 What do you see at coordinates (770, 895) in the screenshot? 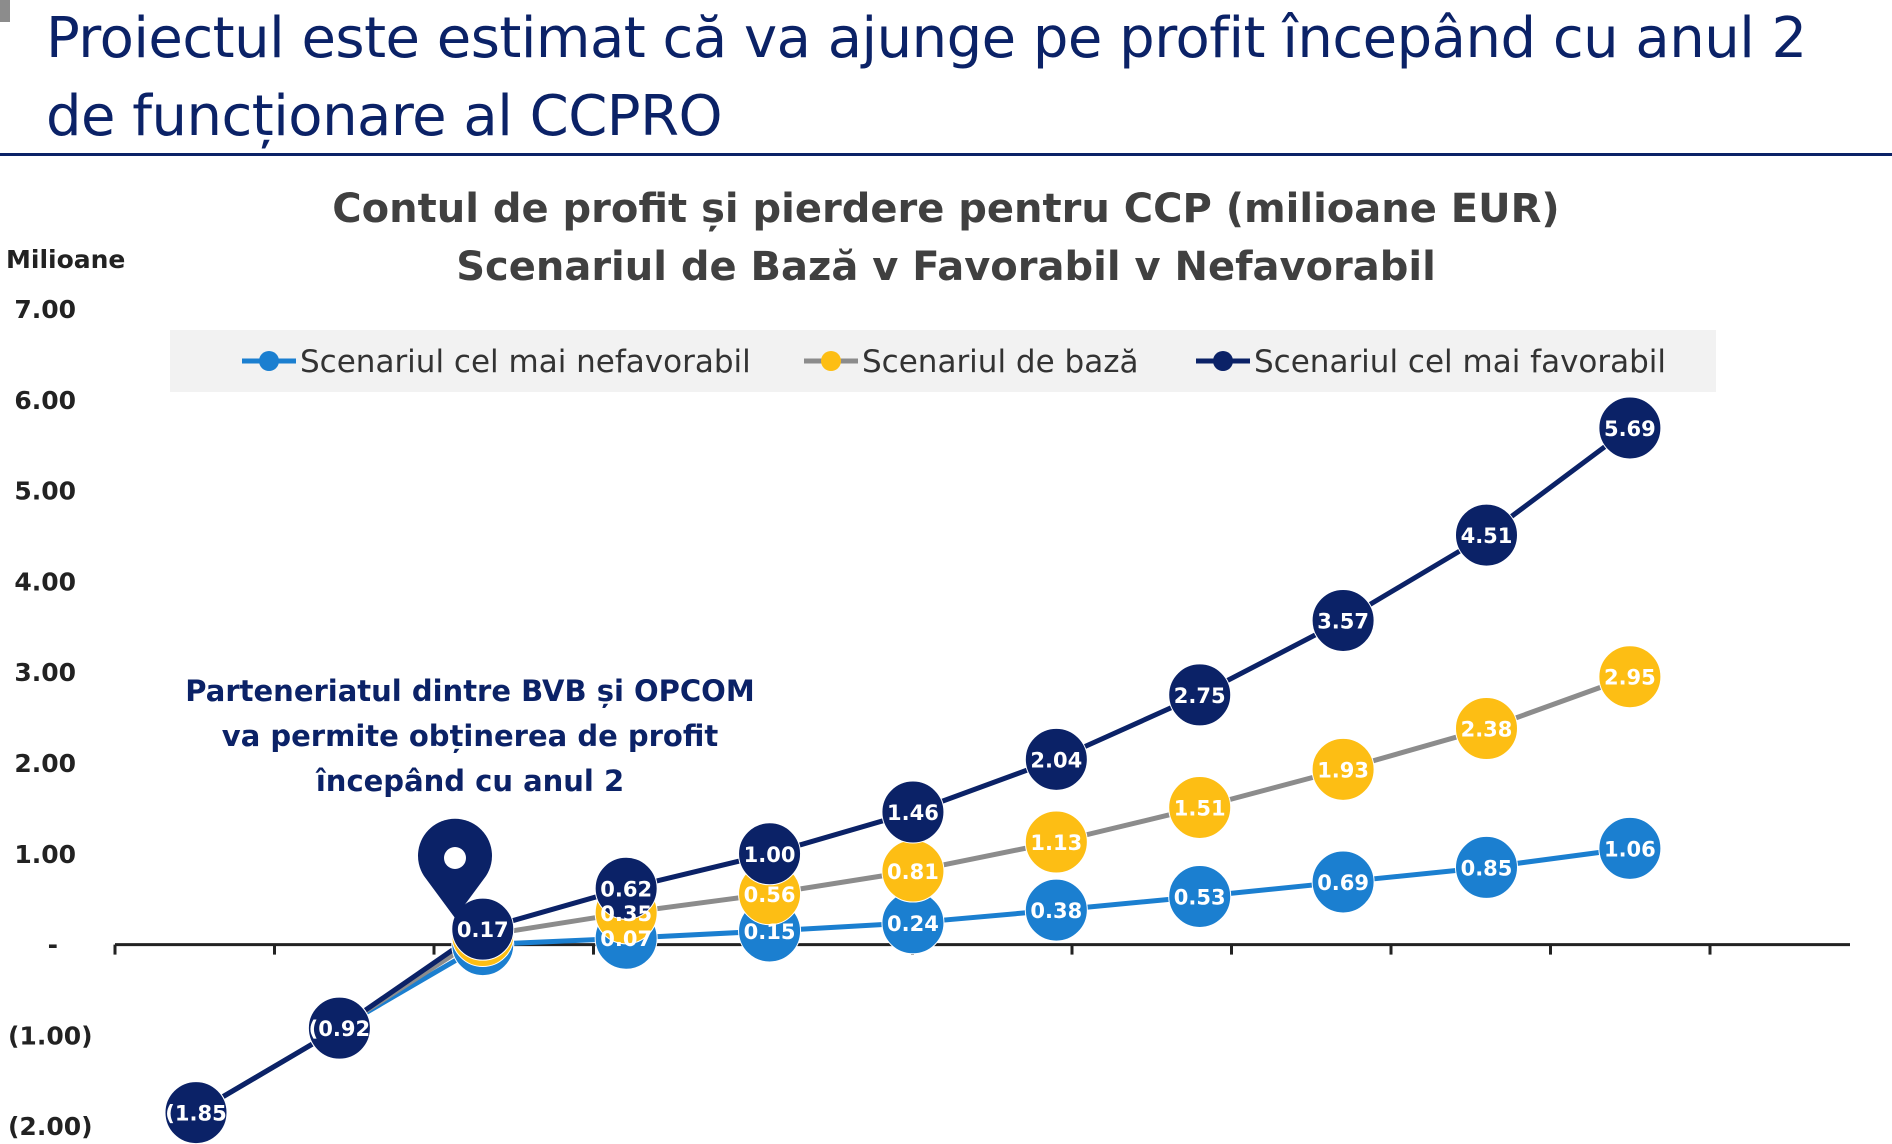
I see `data-label: 0.56` at bounding box center [770, 895].